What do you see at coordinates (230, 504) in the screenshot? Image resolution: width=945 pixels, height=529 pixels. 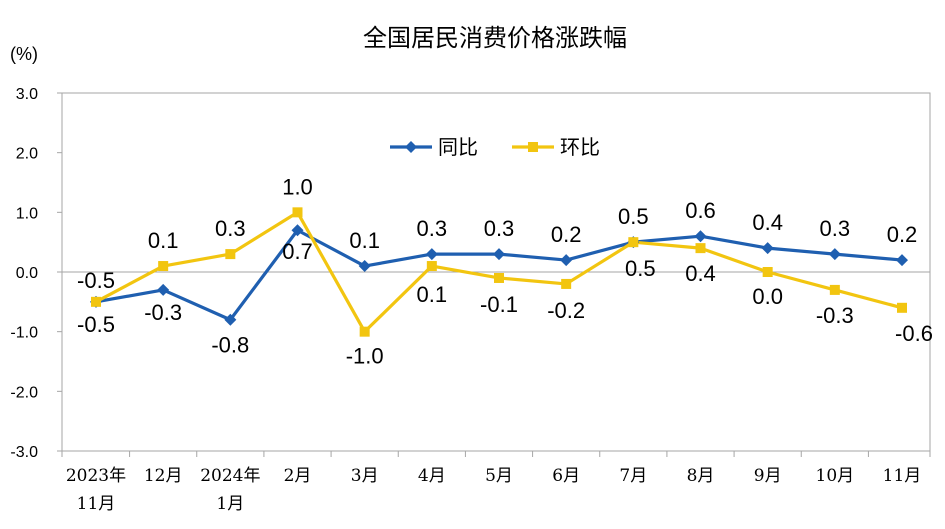 I see `x-tick-label: 1月` at bounding box center [230, 504].